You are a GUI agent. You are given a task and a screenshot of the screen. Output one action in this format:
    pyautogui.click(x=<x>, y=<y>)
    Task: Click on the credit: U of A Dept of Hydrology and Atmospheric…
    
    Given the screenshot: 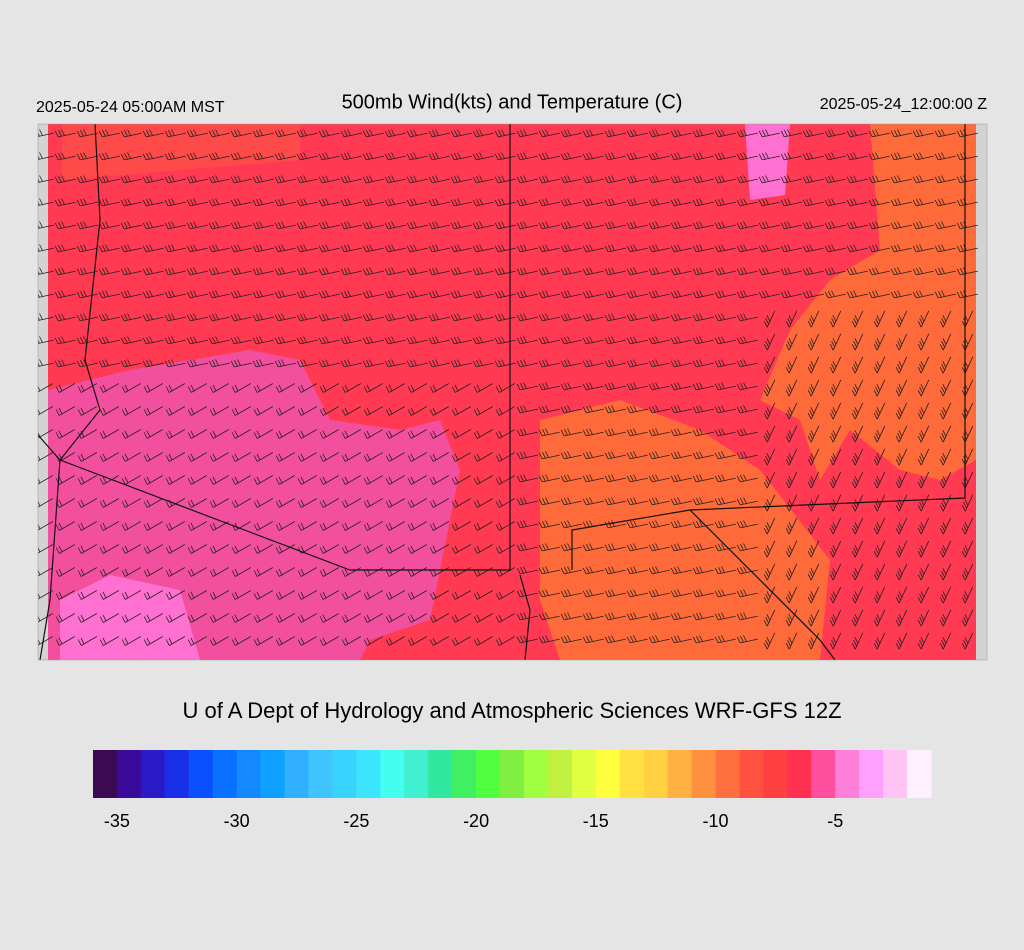 What is the action you would take?
    pyautogui.click(x=511, y=710)
    